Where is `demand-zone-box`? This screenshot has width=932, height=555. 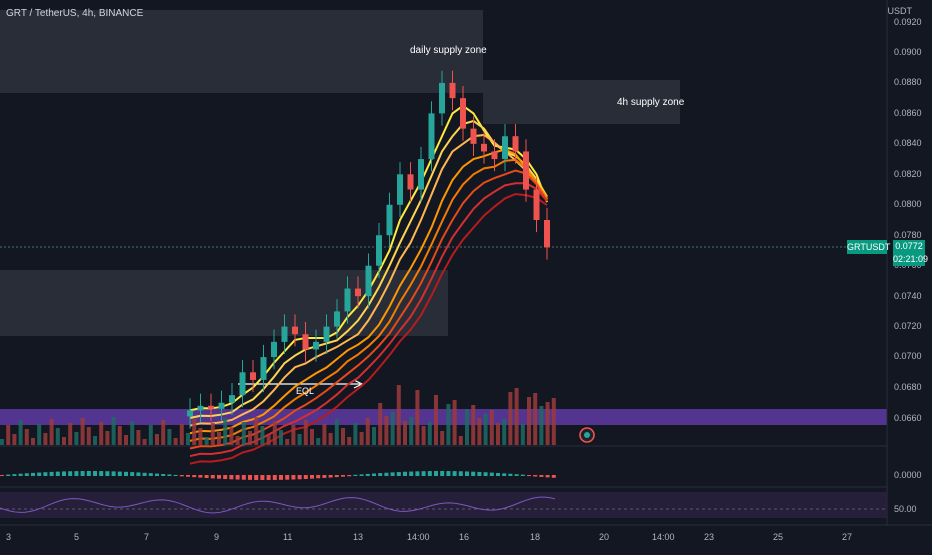 demand-zone-box is located at coordinates (224, 303).